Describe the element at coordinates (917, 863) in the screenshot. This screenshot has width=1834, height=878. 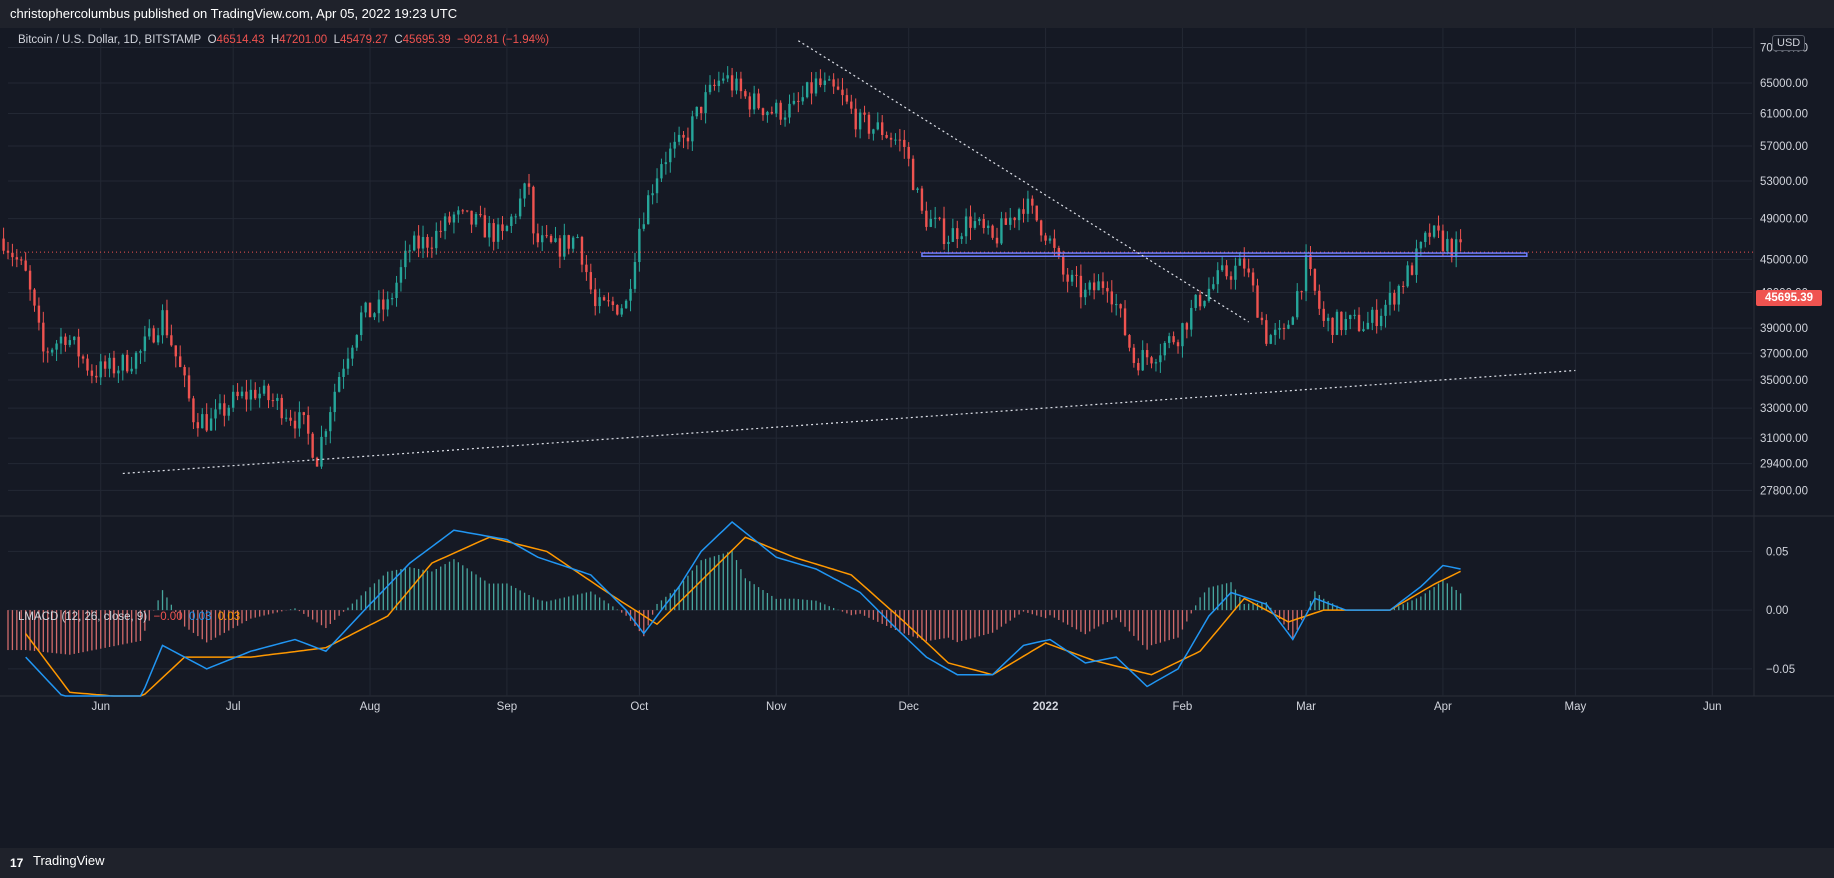
I see `footer: 17 TradingView` at that location.